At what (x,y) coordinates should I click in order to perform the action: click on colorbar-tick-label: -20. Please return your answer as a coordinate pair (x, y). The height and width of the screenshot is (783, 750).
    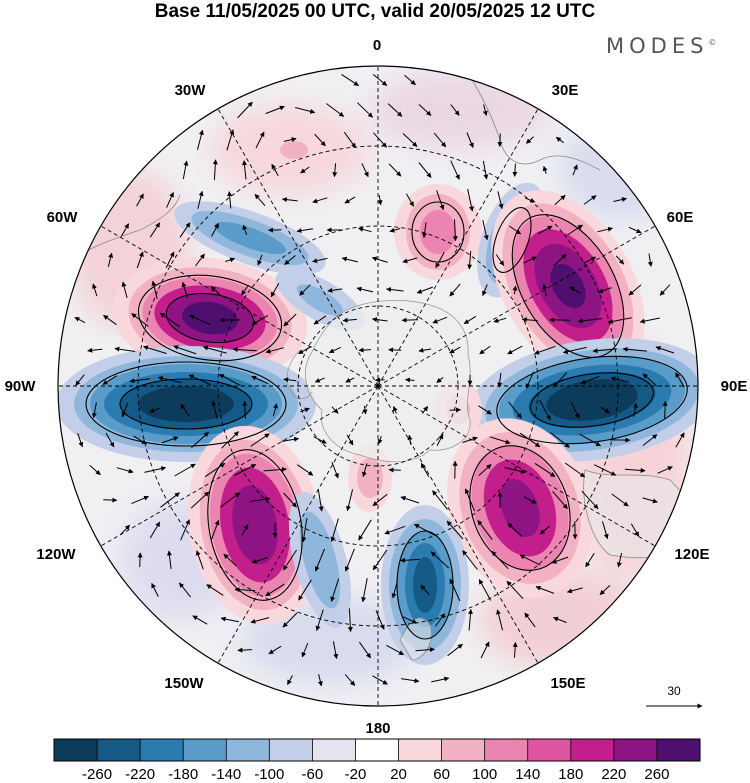
    Looking at the image, I should click on (356, 774).